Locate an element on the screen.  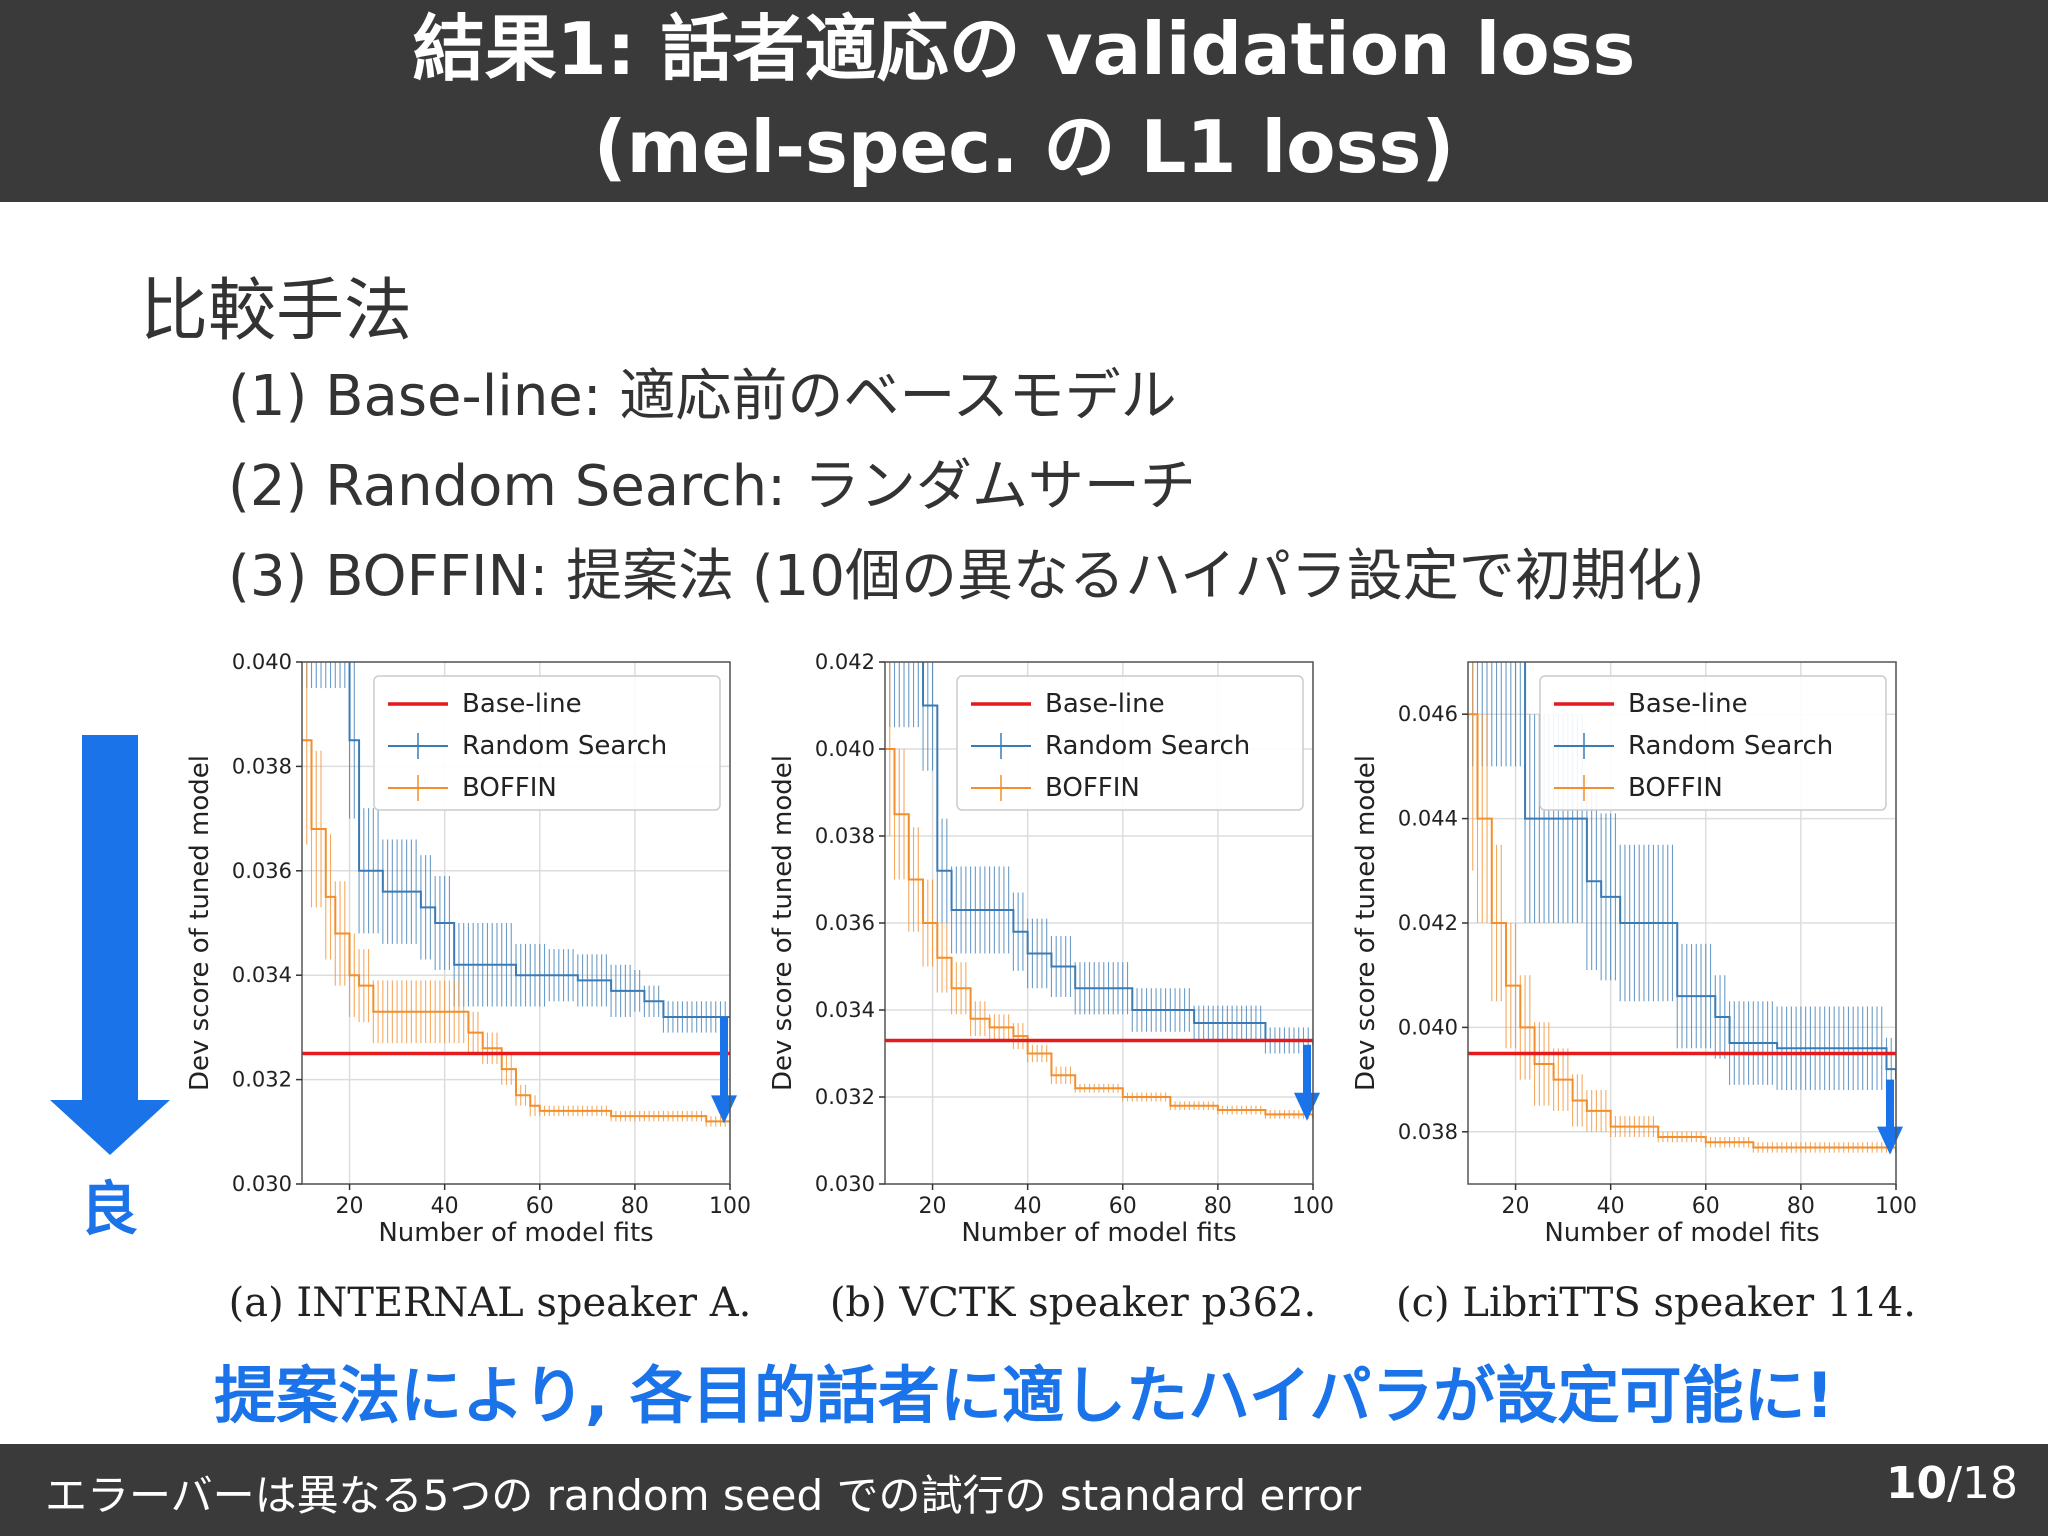
good-label: 良 is located at coordinates (109, 1209).